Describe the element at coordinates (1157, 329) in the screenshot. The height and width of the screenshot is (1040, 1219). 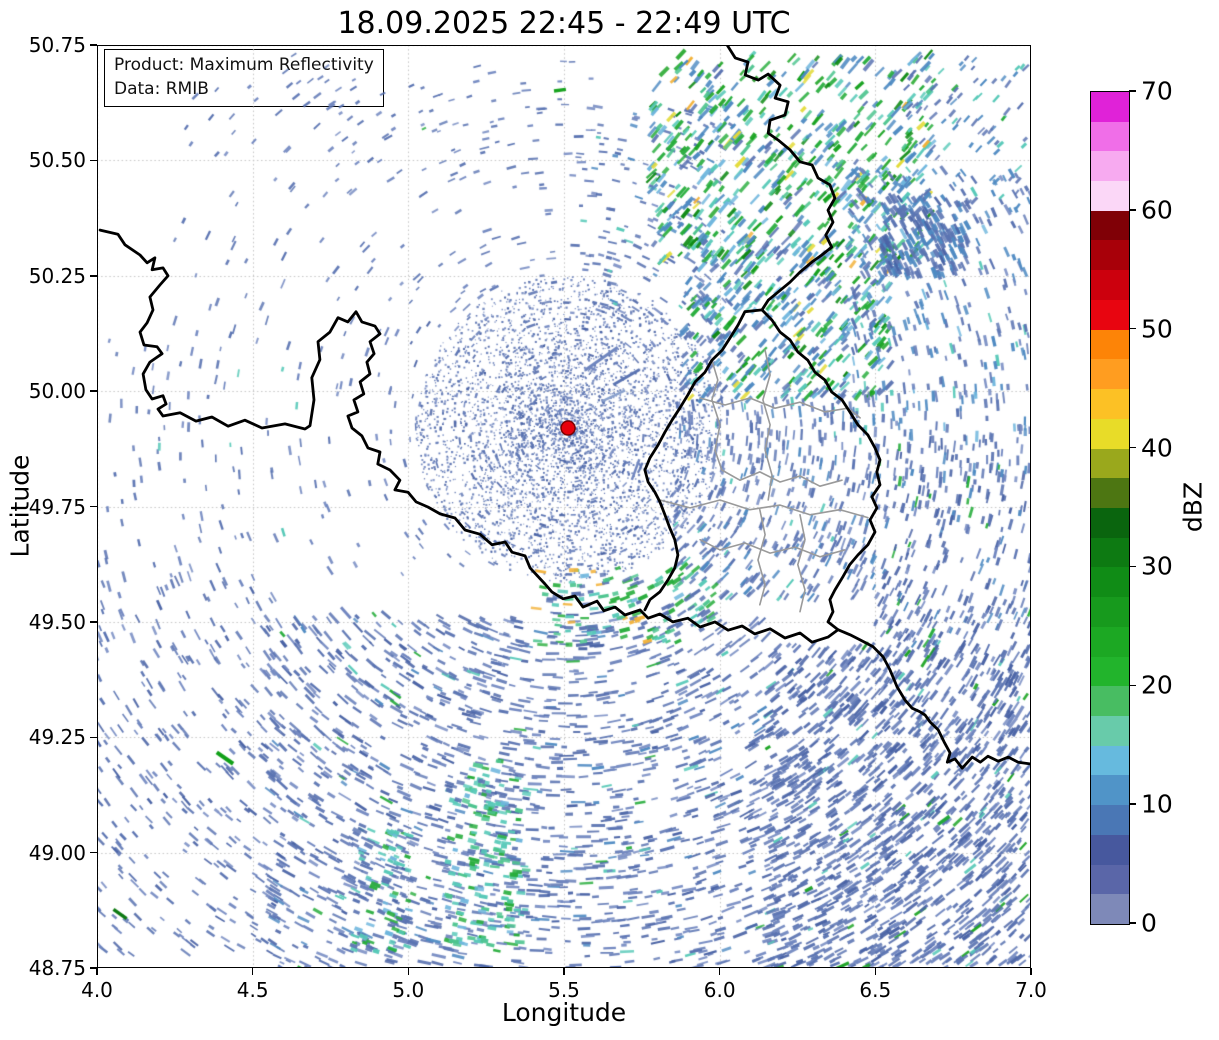
I see `colorbar-tick-label: 50` at that location.